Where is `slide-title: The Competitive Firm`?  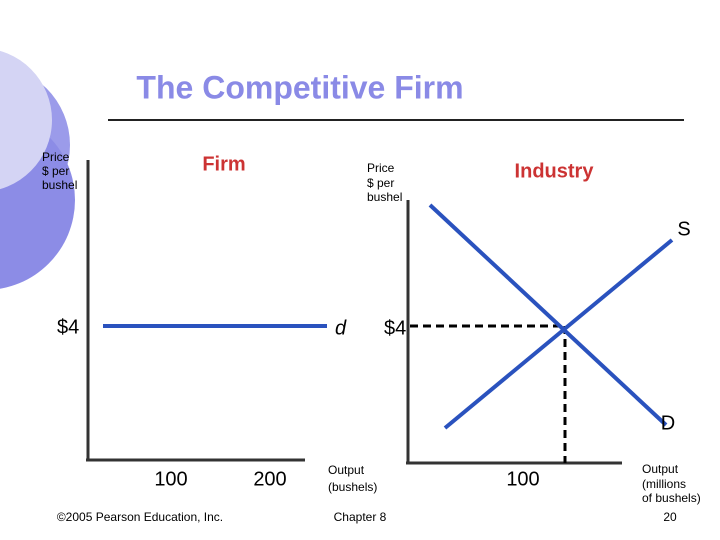
slide-title: The Competitive Firm is located at coordinates (299, 87).